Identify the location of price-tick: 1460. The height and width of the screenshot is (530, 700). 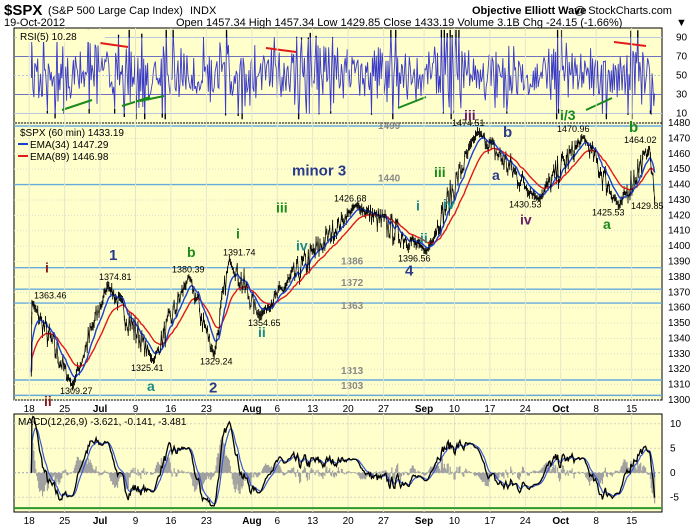
(679, 154).